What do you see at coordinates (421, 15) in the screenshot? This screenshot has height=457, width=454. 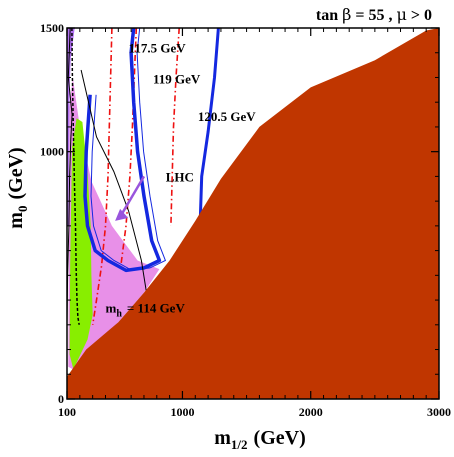 I see `title-gt: > 0` at bounding box center [421, 15].